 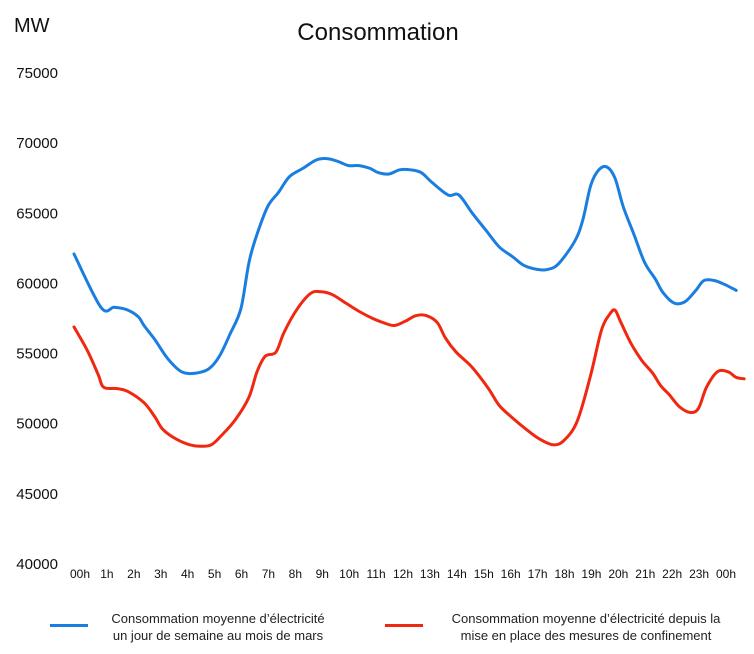 I want to click on x-tick-label: 19h, so click(x=591, y=574).